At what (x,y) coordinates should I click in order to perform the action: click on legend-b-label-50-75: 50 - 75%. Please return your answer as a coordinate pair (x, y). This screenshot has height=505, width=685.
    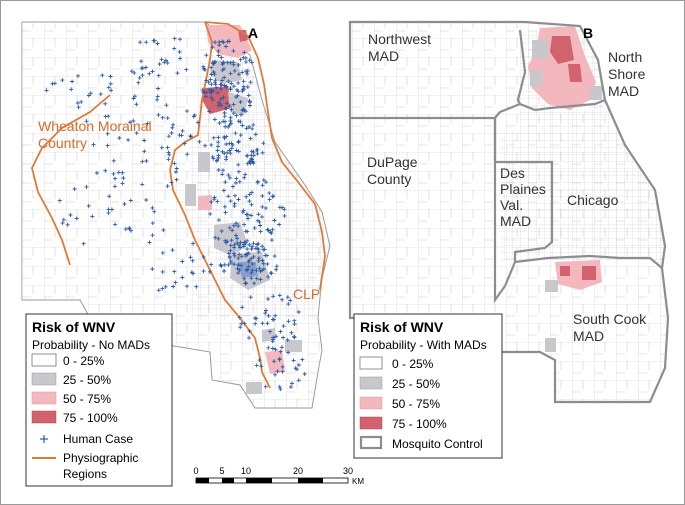
    Looking at the image, I should click on (416, 404).